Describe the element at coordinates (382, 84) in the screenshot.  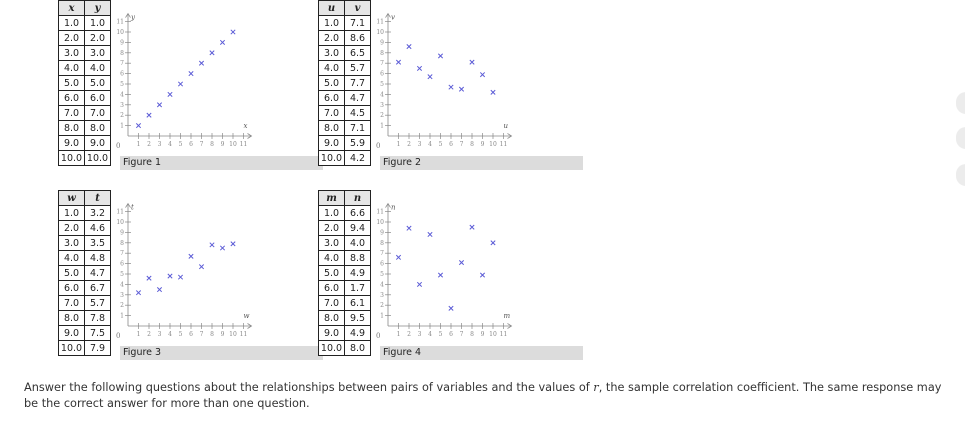
I see `y-tick-label: 5` at that location.